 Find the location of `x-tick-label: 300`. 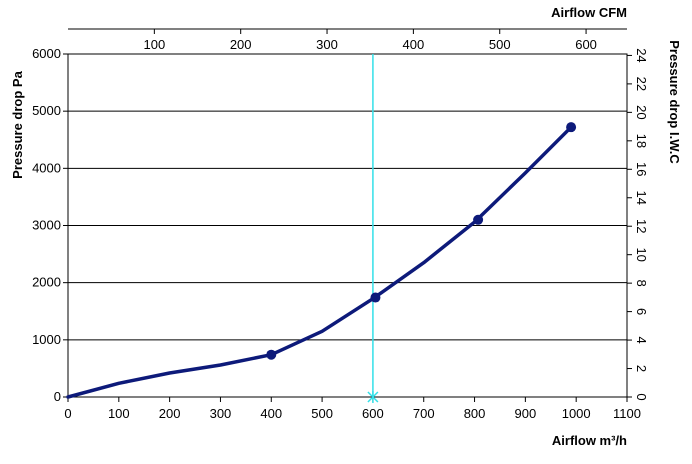

x-tick-label: 300 is located at coordinates (221, 413).